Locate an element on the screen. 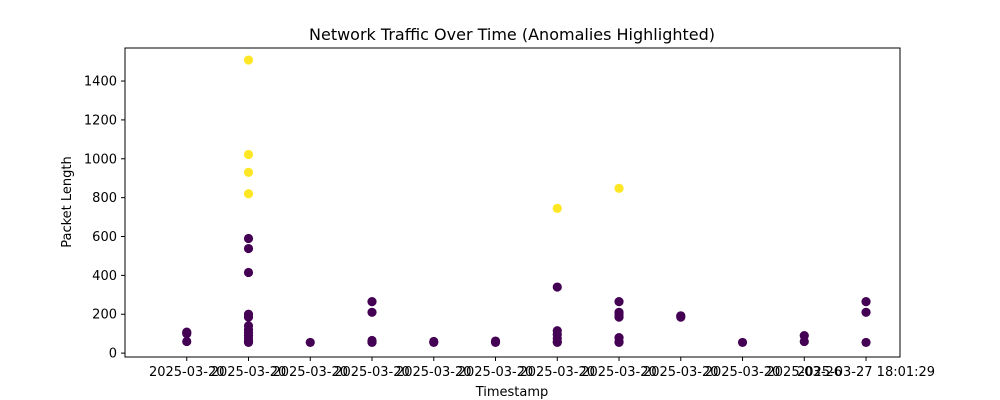 Image resolution: width=1000 pixels, height=400 pixels. y-tick-label: 1000 is located at coordinates (100, 159).